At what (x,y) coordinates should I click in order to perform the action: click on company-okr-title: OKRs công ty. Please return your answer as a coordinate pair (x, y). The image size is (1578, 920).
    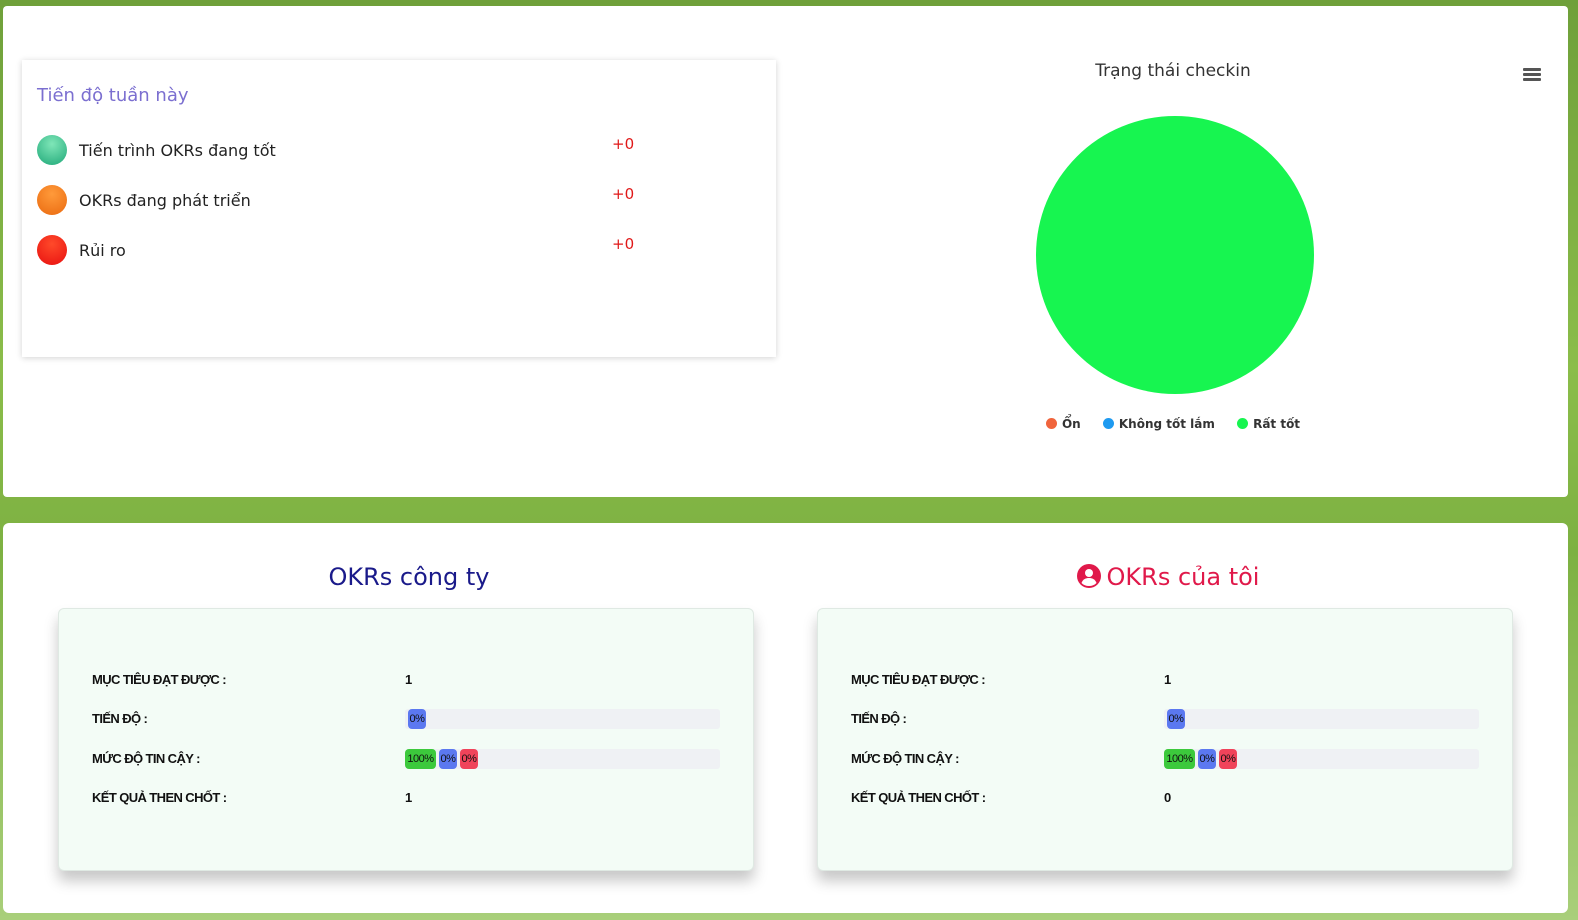
    Looking at the image, I should click on (409, 577).